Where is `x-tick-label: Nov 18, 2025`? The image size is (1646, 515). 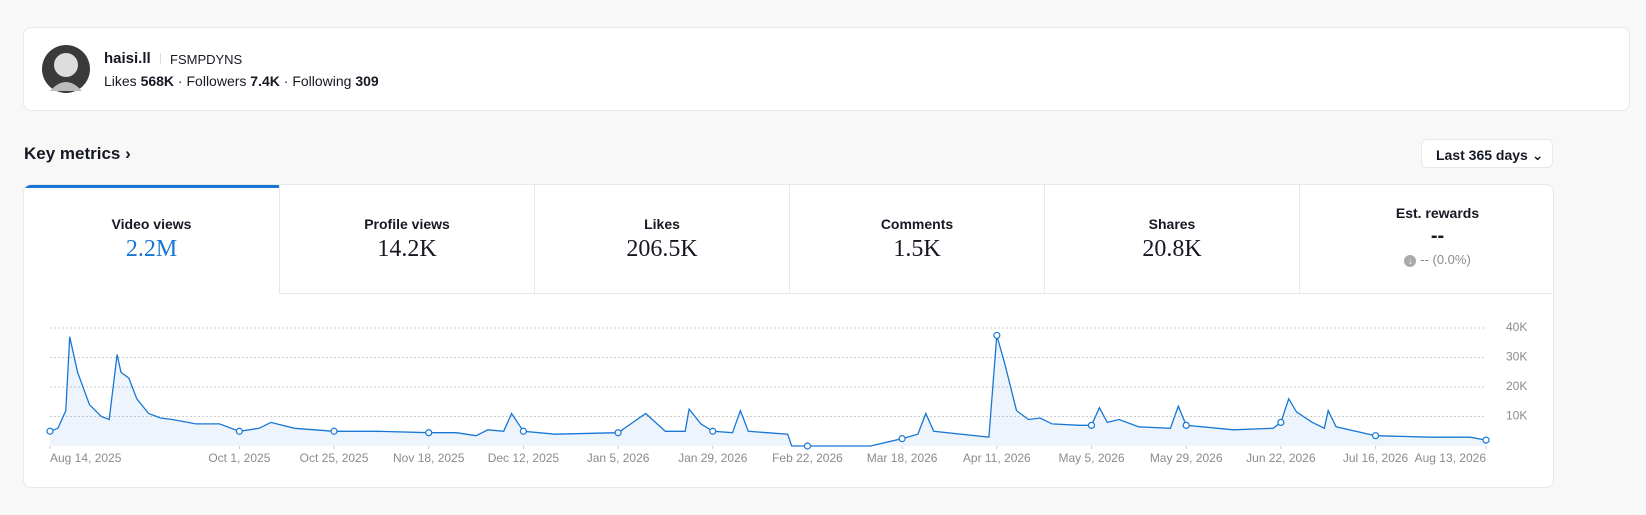 x-tick-label: Nov 18, 2025 is located at coordinates (429, 458).